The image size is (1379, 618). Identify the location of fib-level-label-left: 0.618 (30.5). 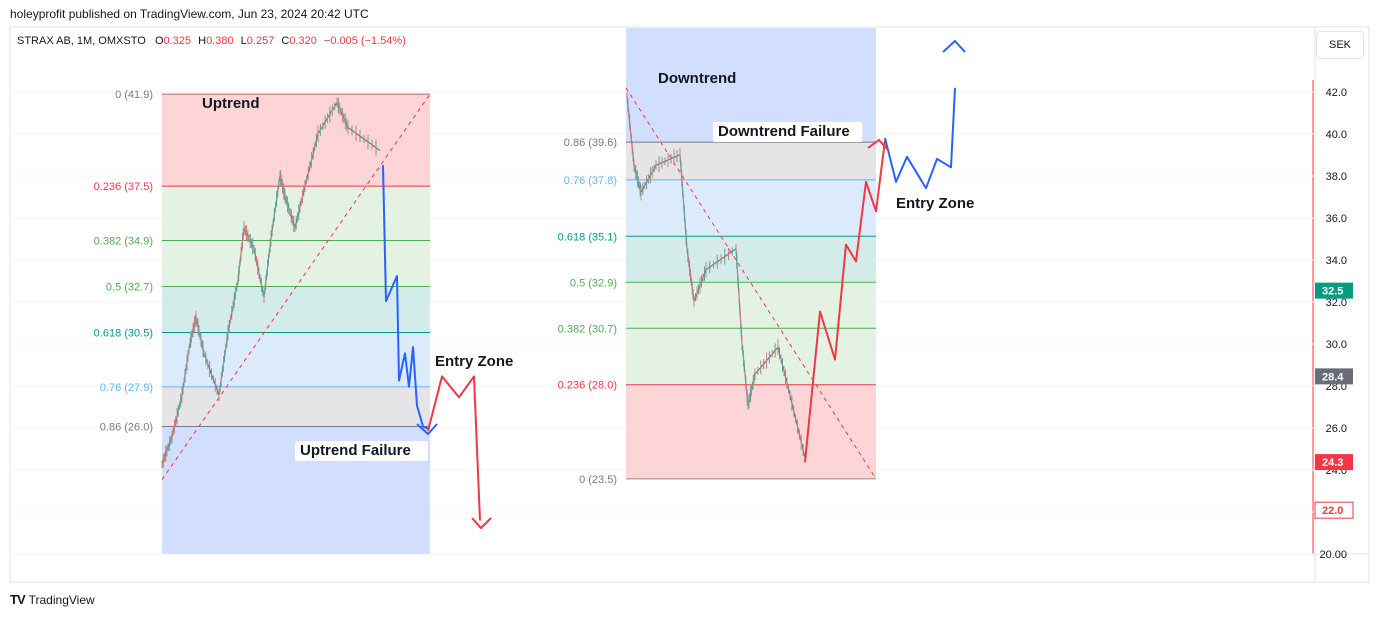
(123, 333).